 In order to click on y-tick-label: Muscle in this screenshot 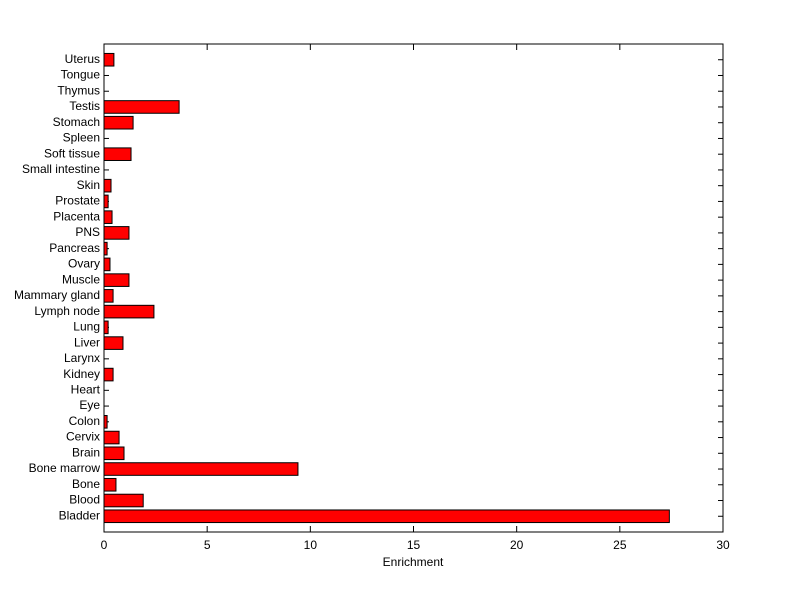, I will do `click(81, 279)`.